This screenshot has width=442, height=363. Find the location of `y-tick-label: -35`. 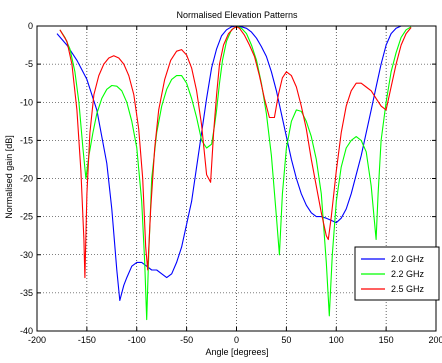

y-tick-label: -35 is located at coordinates (26, 293).